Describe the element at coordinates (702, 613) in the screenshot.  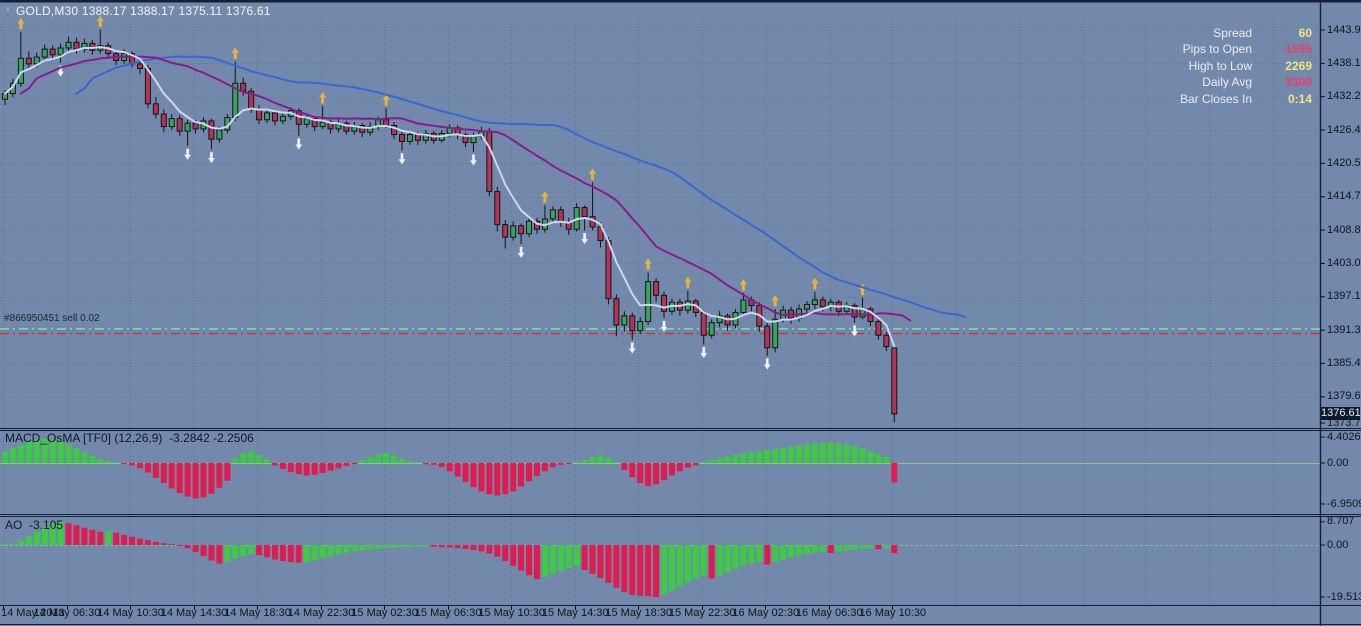
I see `time-axis-label: 15 May 22:30` at that location.